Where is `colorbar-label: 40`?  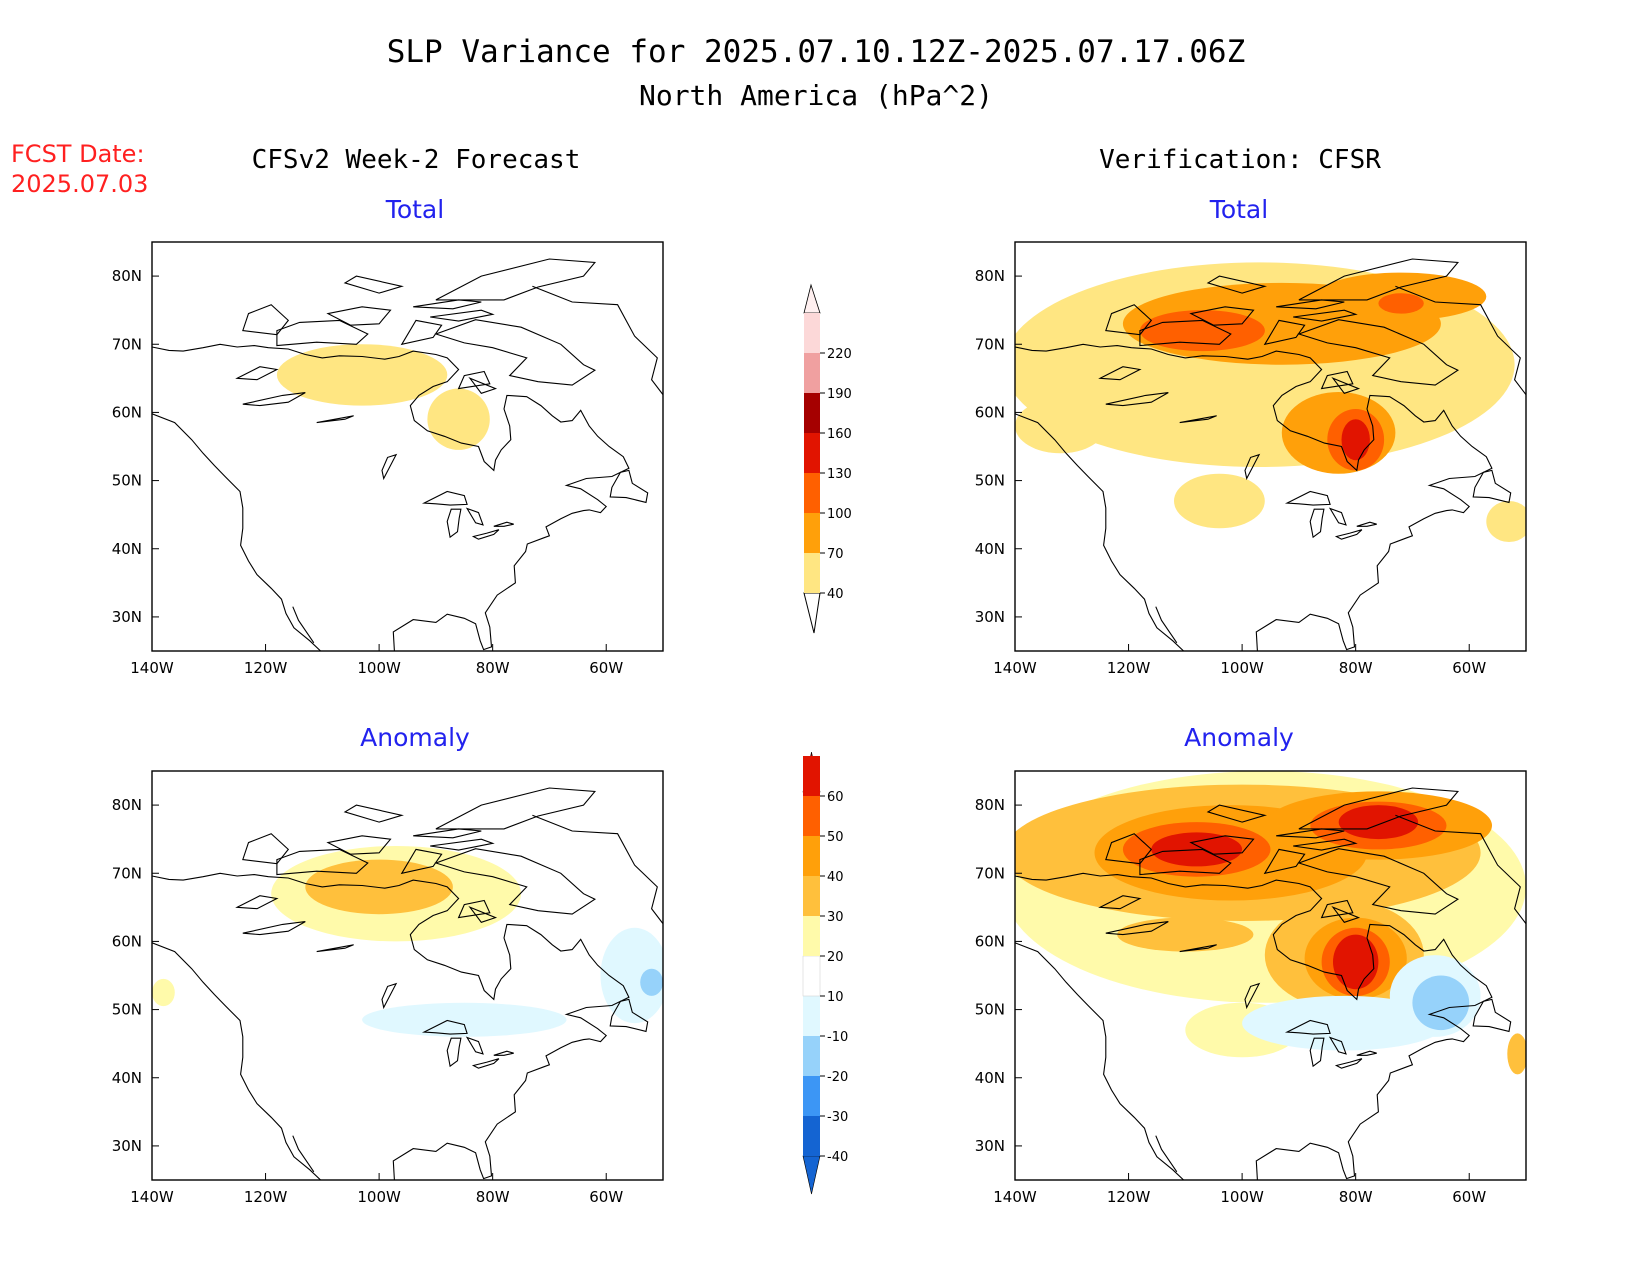 colorbar-label: 40 is located at coordinates (835, 877).